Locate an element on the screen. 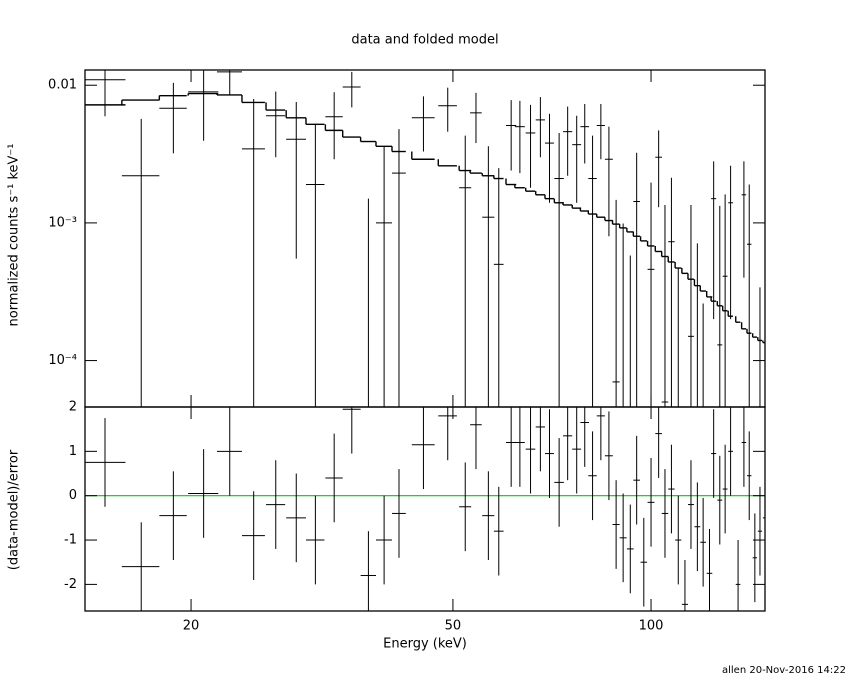  y-tick-label: 0.01 is located at coordinates (62, 85).